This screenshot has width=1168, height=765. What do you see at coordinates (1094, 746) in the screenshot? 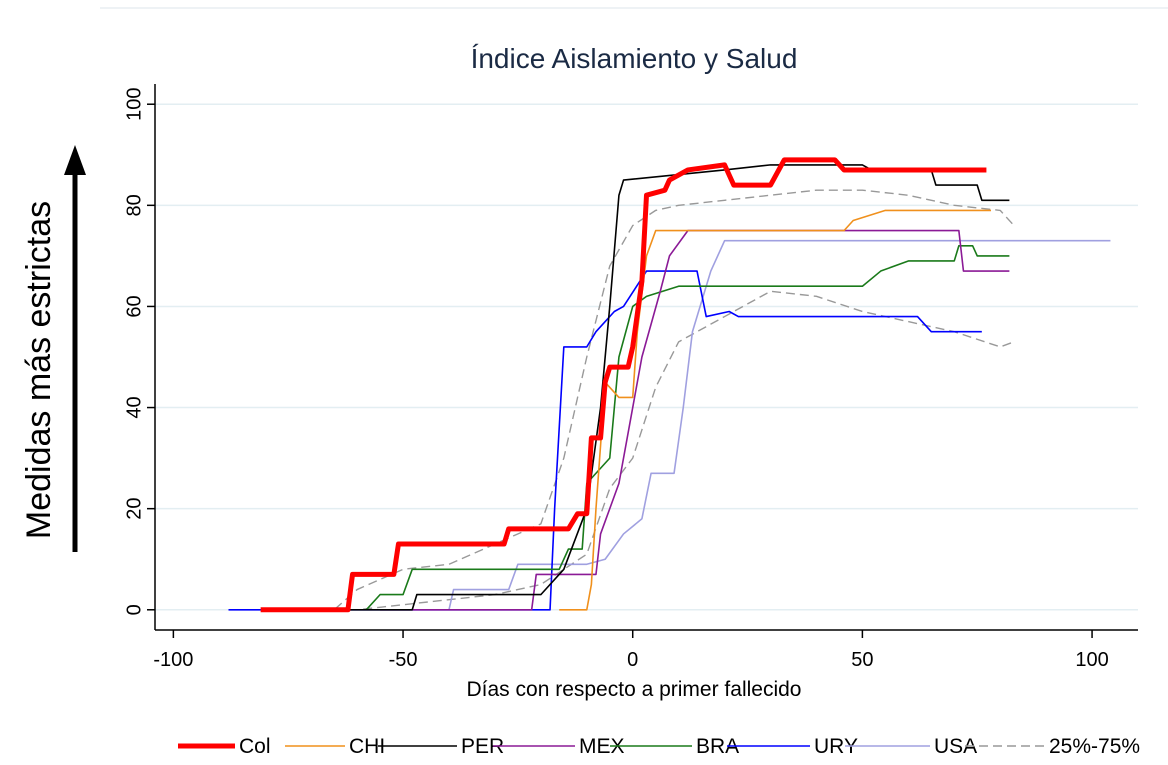
I see `legend-label: 25%-75%` at bounding box center [1094, 746].